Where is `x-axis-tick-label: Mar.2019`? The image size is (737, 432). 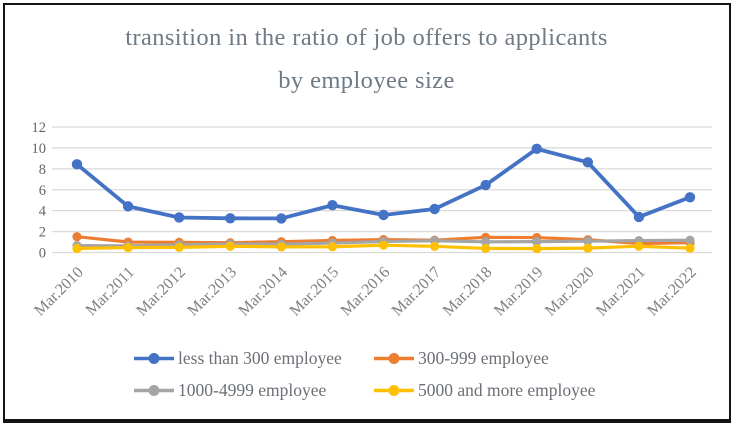 x-axis-tick-label: Mar.2019 is located at coordinates (519, 292).